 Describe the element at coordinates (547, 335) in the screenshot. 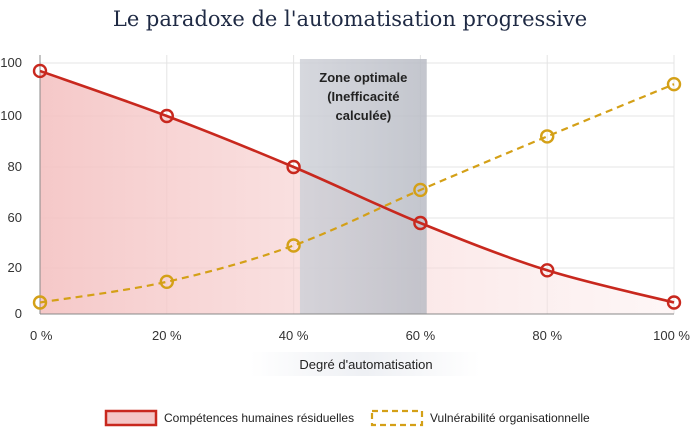

I see `x-tick-label: 80 %` at that location.